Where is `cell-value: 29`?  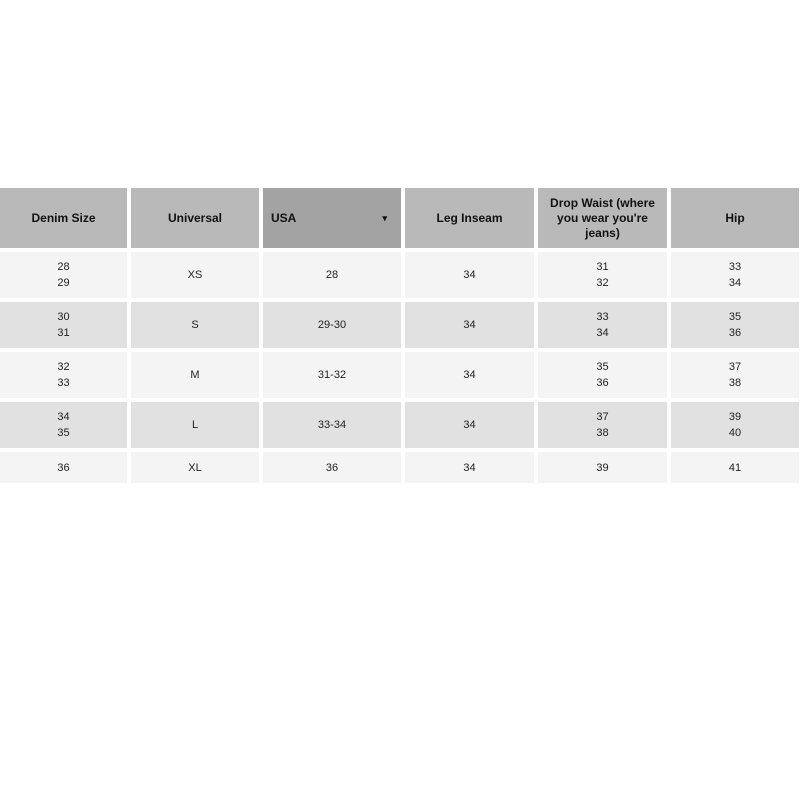 cell-value: 29 is located at coordinates (63, 283).